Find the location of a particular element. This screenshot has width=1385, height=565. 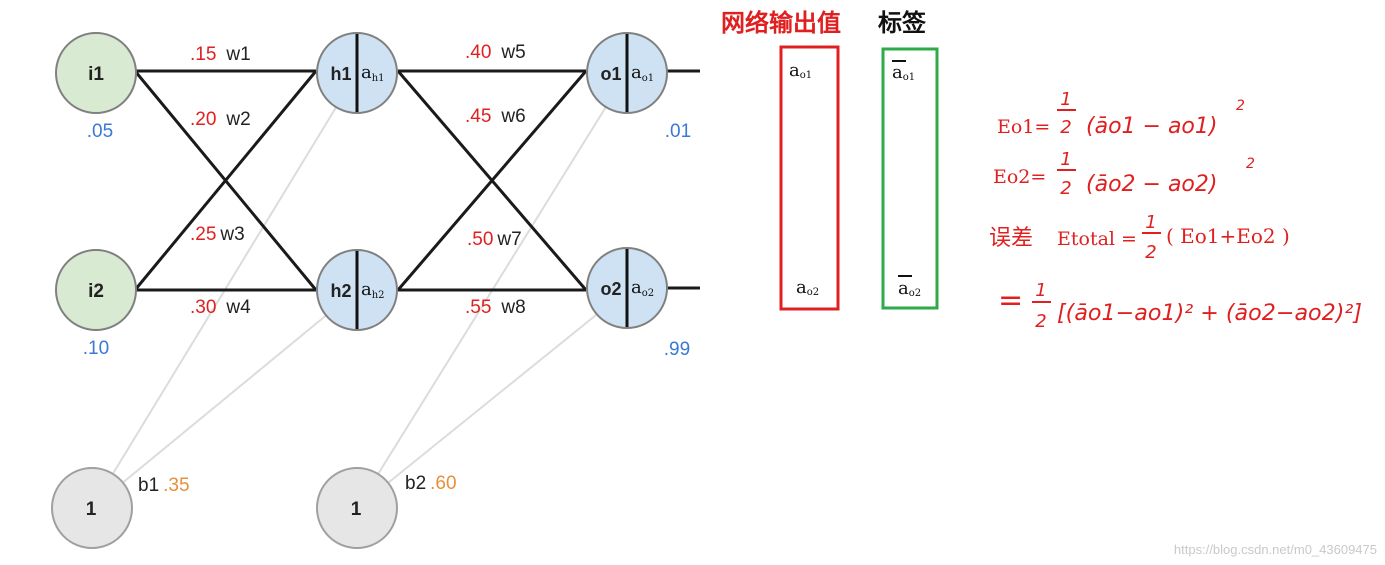

activation-label: ah1 is located at coordinates (373, 73).